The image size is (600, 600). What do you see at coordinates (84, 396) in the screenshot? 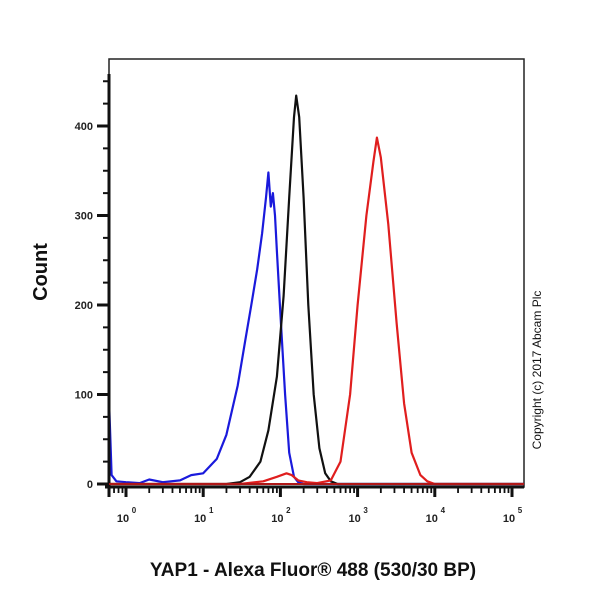
I see `y-tick-label: 100` at bounding box center [84, 396].